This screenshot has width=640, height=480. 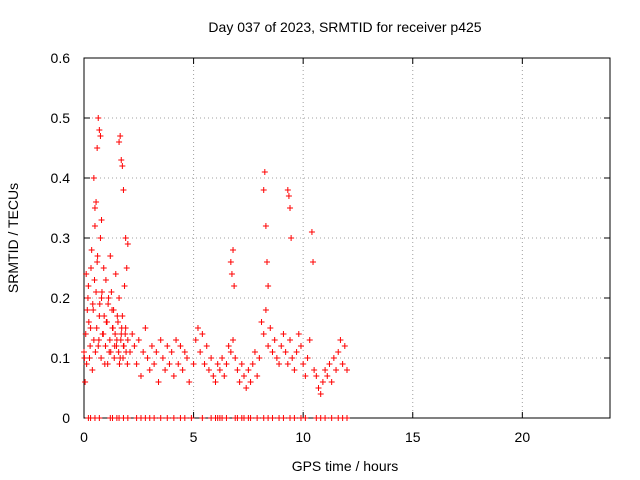 I want to click on y-axis-label: SRMTID / TECUs, so click(x=13, y=238).